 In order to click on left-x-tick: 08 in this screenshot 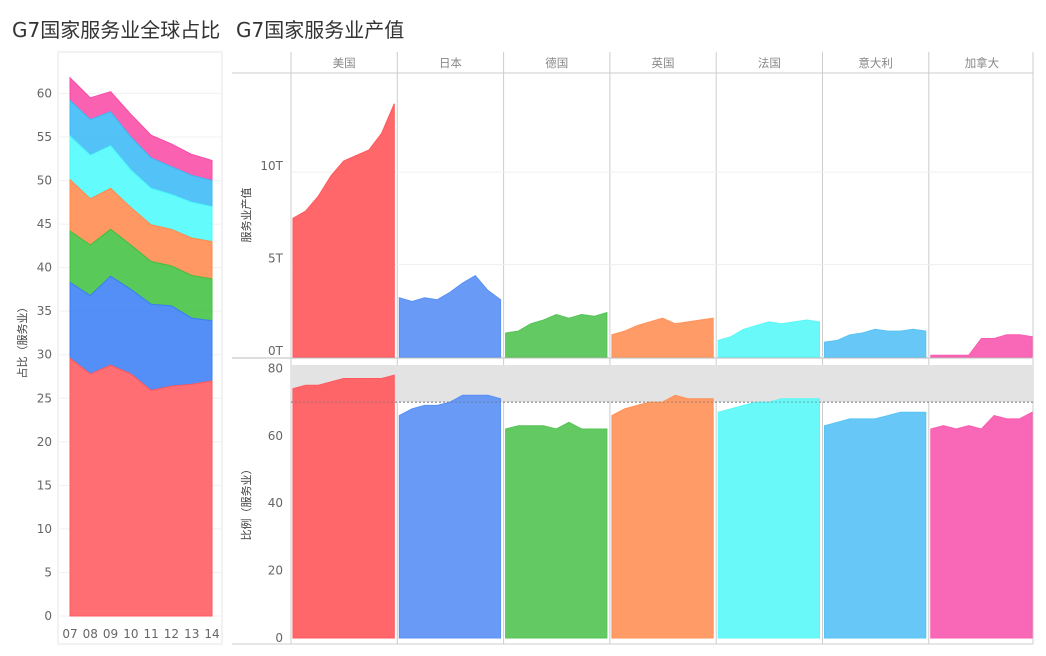, I will do `click(90, 634)`.